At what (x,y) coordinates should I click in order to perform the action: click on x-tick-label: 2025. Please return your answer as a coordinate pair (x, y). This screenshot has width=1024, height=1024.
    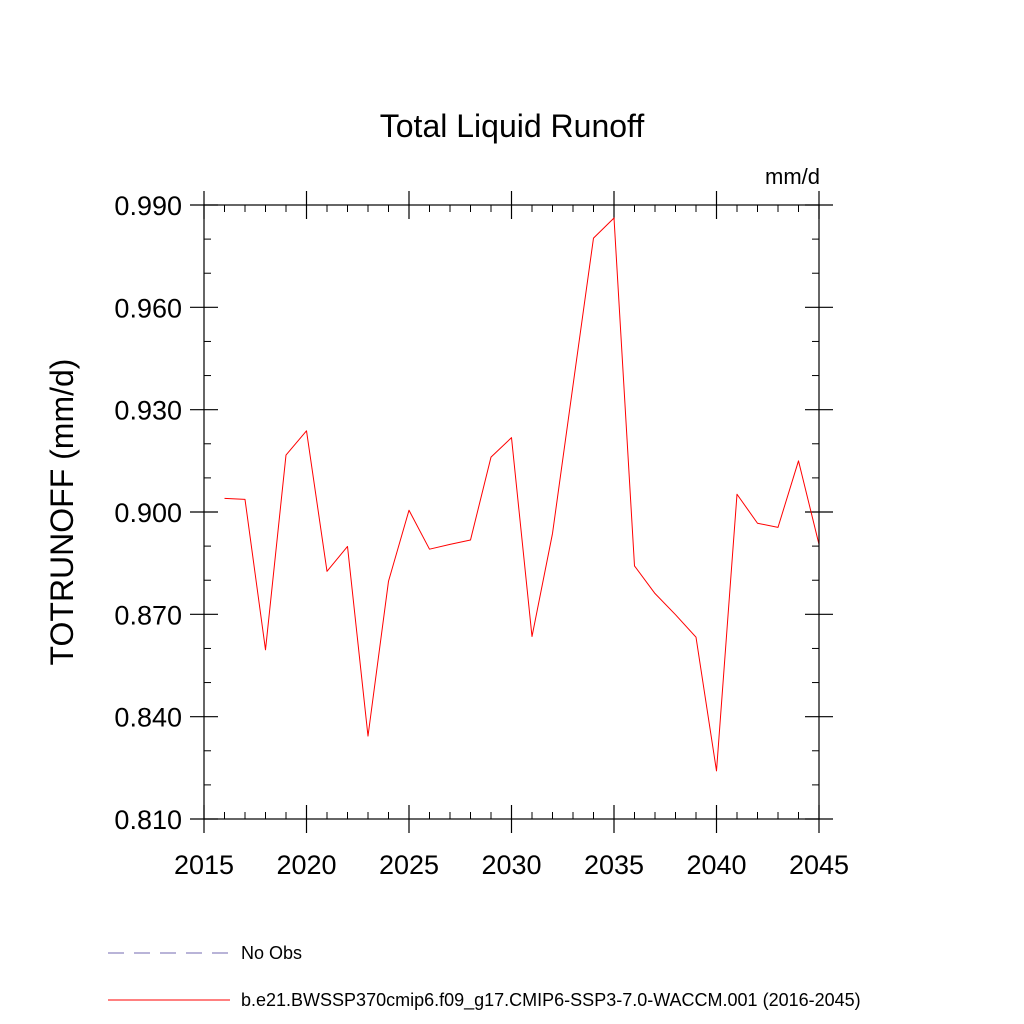
    Looking at the image, I should click on (409, 865).